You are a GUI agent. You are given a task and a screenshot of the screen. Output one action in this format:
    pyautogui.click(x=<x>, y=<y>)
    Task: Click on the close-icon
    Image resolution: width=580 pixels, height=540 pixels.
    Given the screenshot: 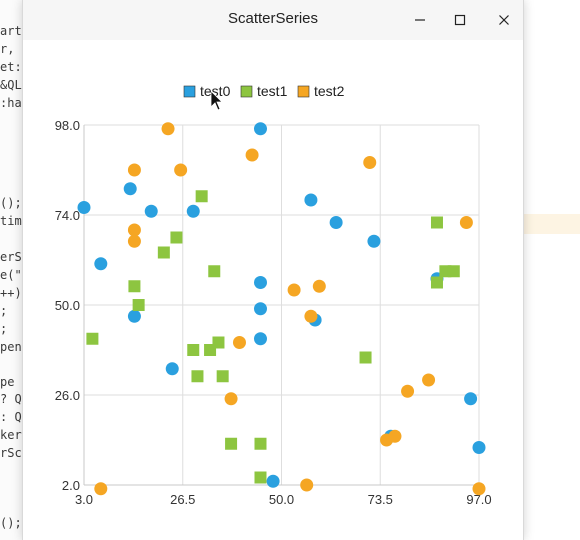 What is the action you would take?
    pyautogui.click(x=504, y=20)
    